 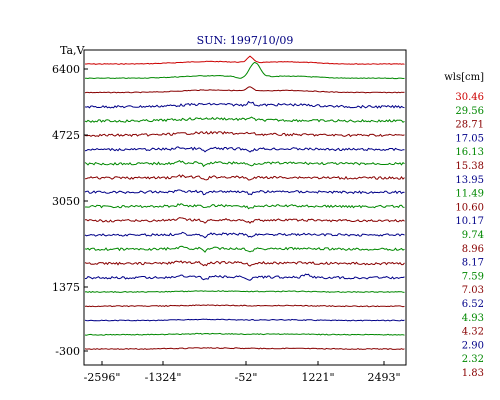 What do you see at coordinates (66, 69) in the screenshot?
I see `y-tick-label: 6400` at bounding box center [66, 69].